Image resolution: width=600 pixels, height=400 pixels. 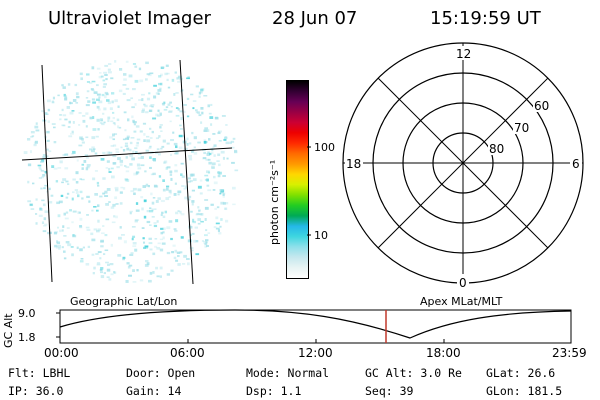 What do you see at coordinates (297, 179) in the screenshot?
I see `color-scale-bar` at bounding box center [297, 179].